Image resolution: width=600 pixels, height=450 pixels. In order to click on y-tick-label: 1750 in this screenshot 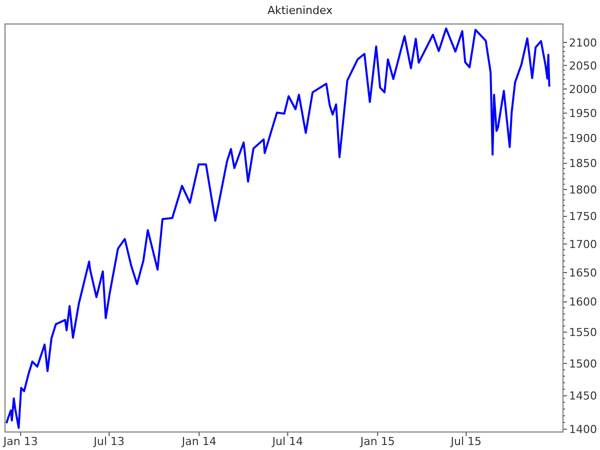, I will do `click(583, 217)`.